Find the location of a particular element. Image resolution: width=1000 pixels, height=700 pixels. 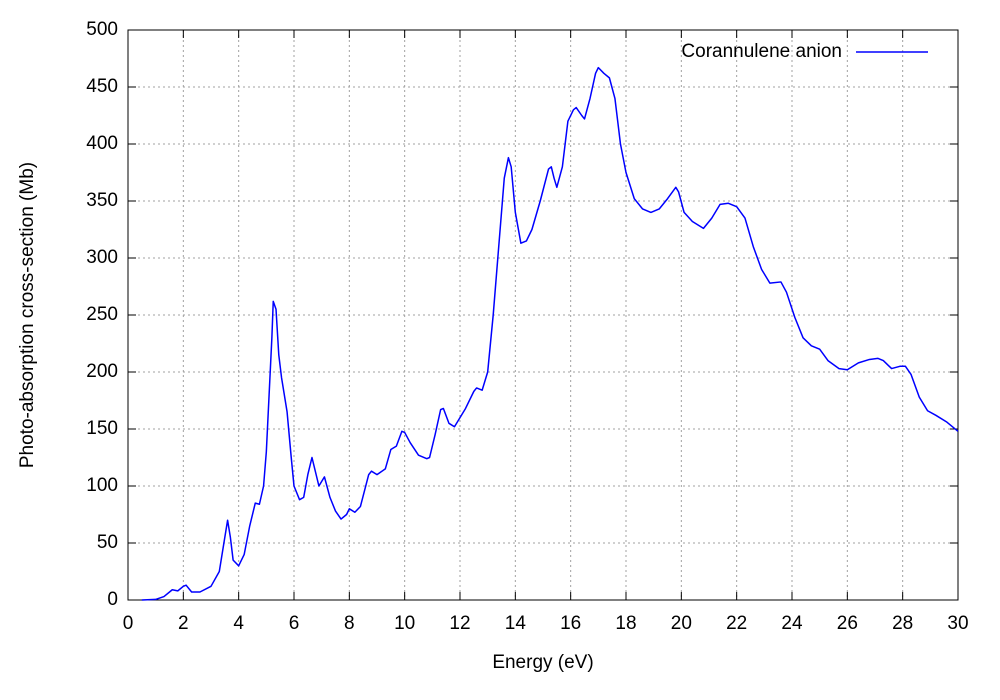

y-tick-label: 450 is located at coordinates (102, 86).